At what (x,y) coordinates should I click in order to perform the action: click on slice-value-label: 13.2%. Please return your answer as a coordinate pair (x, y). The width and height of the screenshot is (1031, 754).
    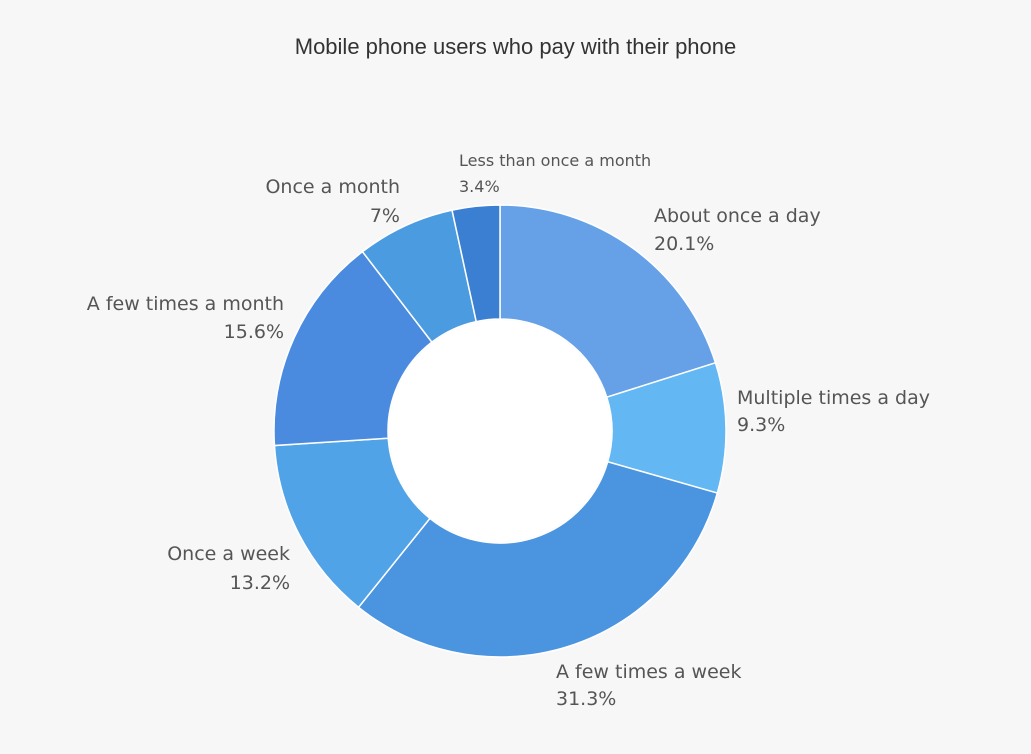
    Looking at the image, I should click on (260, 583).